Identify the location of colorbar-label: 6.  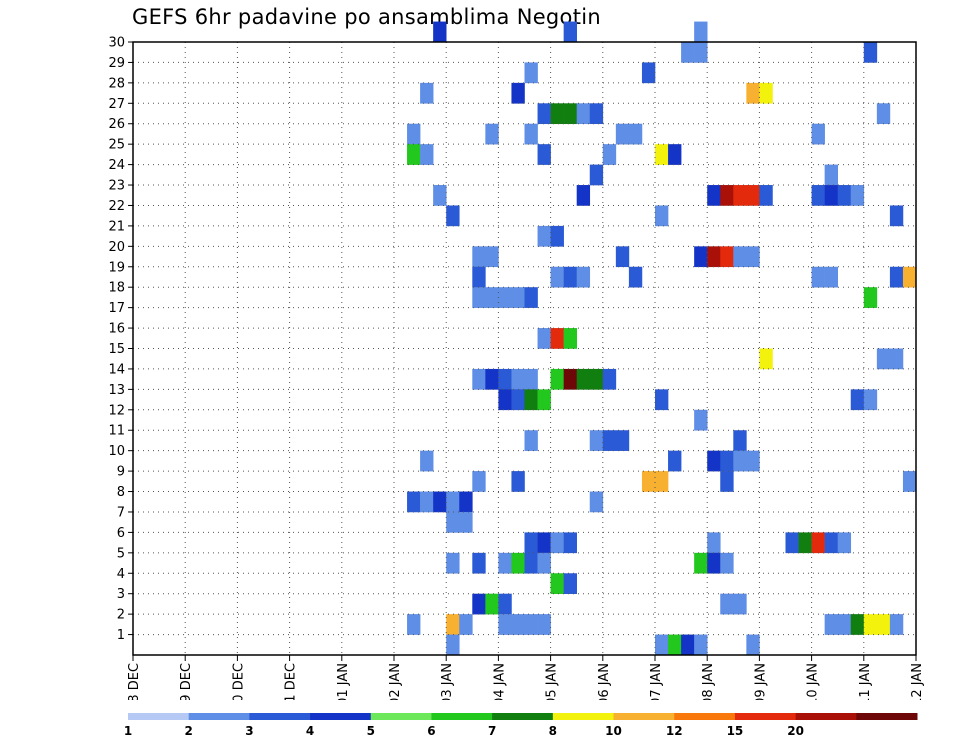
(431, 731).